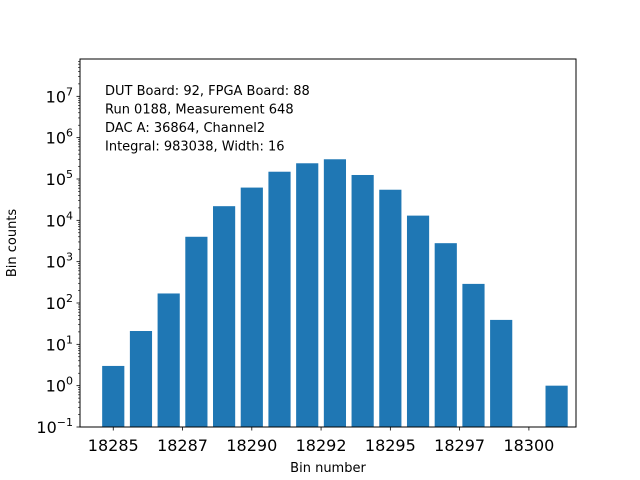 The height and width of the screenshot is (480, 640). What do you see at coordinates (182, 445) in the screenshot?
I see `x-tick-label: 18287` at bounding box center [182, 445].